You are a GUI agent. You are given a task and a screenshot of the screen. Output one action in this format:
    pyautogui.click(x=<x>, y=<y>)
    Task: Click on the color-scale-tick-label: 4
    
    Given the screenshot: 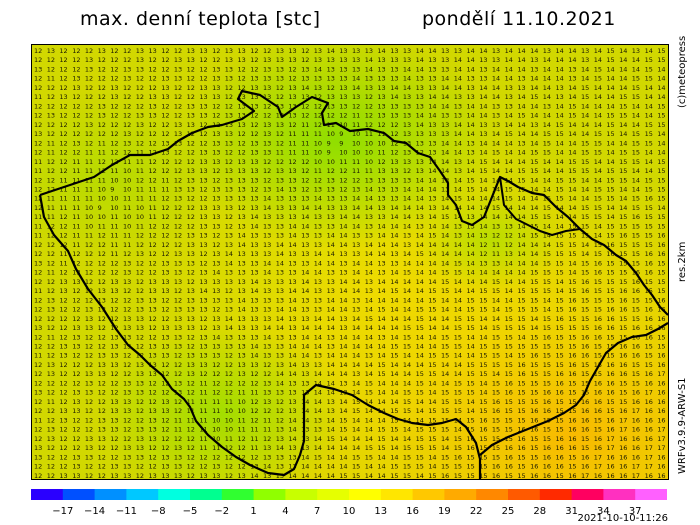 What is the action you would take?
    pyautogui.click(x=285, y=511)
    